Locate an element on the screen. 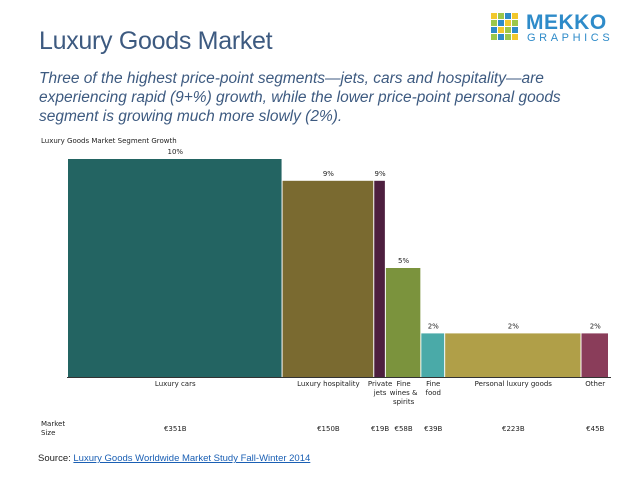 This screenshot has width=638, height=479. category-label-luxury-hospitality: Luxury hospitality is located at coordinates (328, 384).